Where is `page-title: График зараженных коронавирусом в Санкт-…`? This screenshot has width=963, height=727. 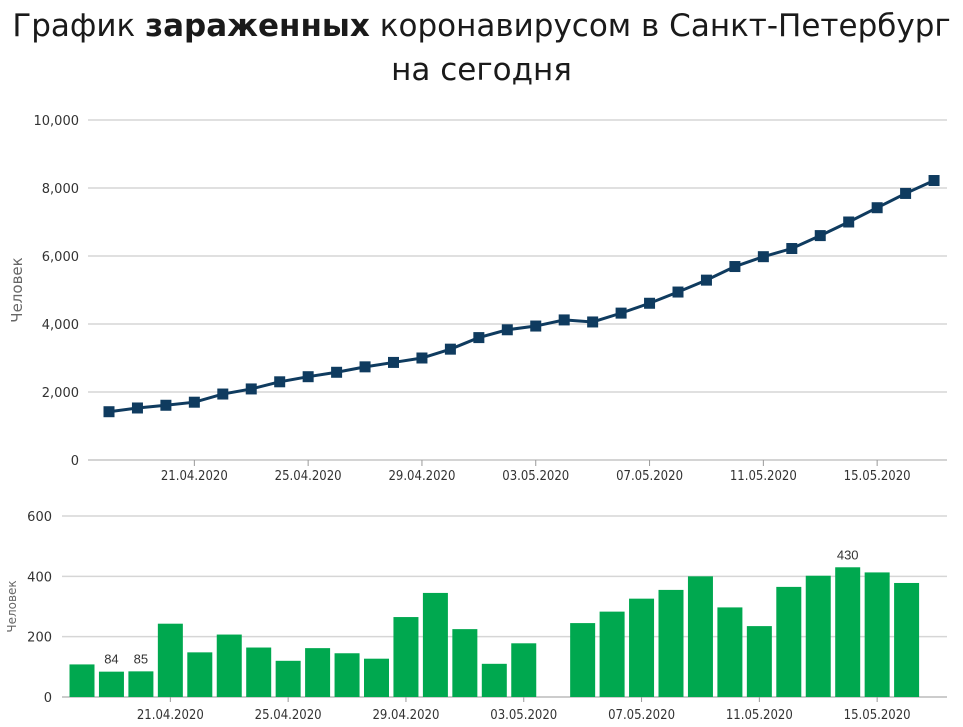 page-title: График зараженных коронавирусом в Санкт-… is located at coordinates (481, 48).